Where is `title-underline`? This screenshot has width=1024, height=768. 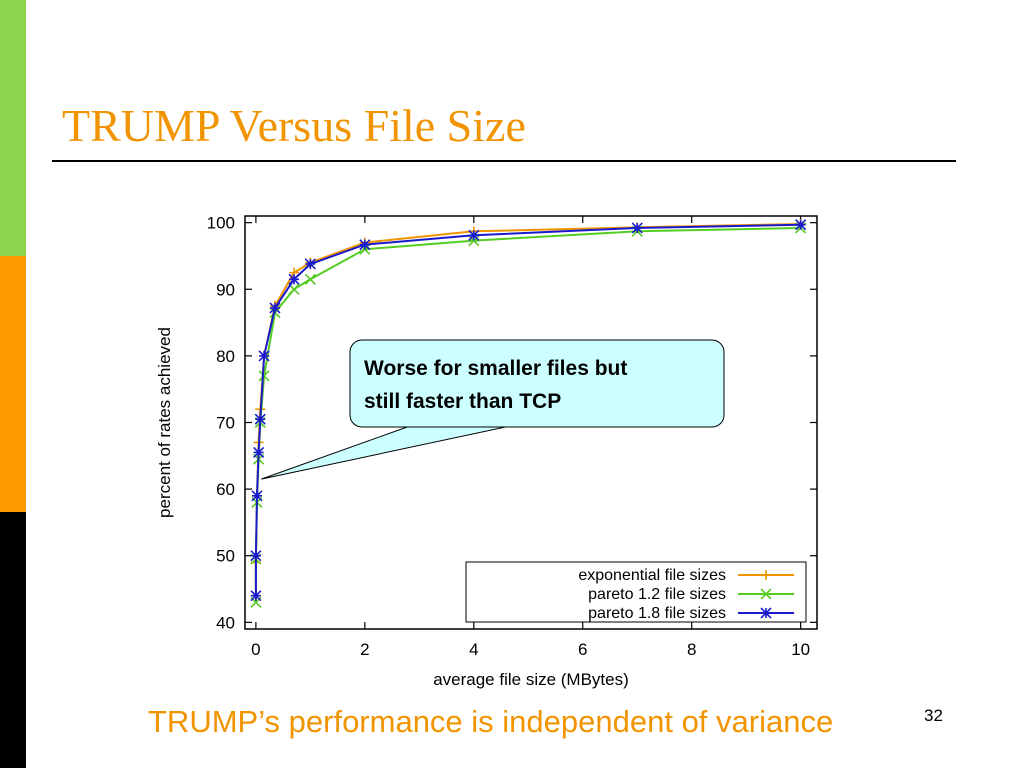 title-underline is located at coordinates (504, 161).